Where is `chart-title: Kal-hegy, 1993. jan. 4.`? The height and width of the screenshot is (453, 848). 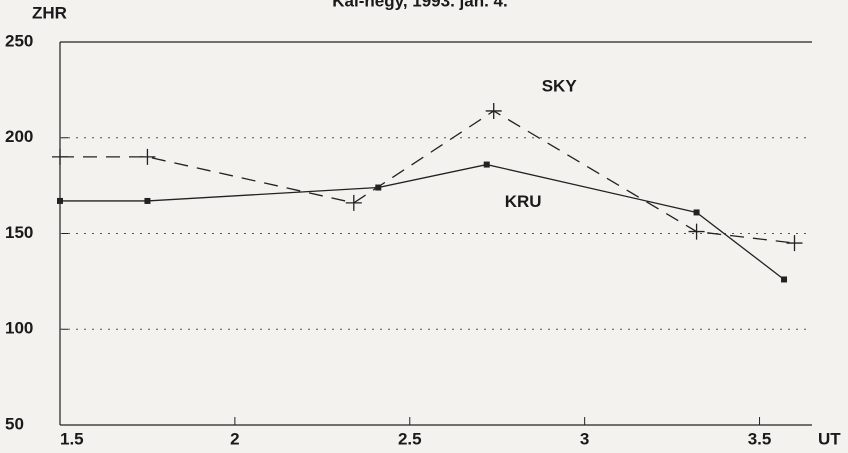
chart-title: Kal-hegy, 1993. jan. 4. is located at coordinates (419, 5).